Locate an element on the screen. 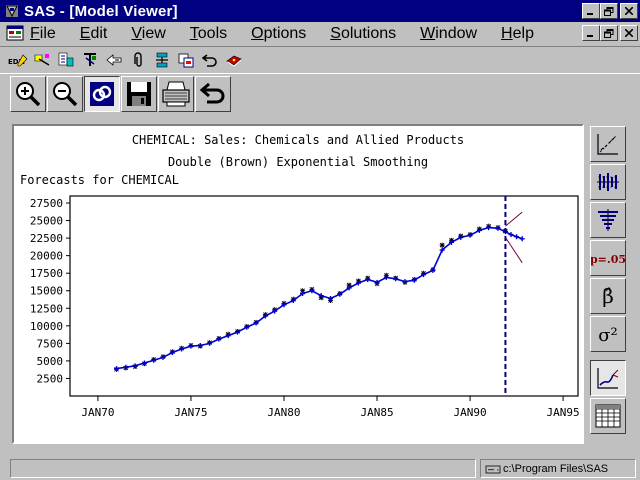 This screenshot has height=480, width=640. log-button is located at coordinates (114, 60).